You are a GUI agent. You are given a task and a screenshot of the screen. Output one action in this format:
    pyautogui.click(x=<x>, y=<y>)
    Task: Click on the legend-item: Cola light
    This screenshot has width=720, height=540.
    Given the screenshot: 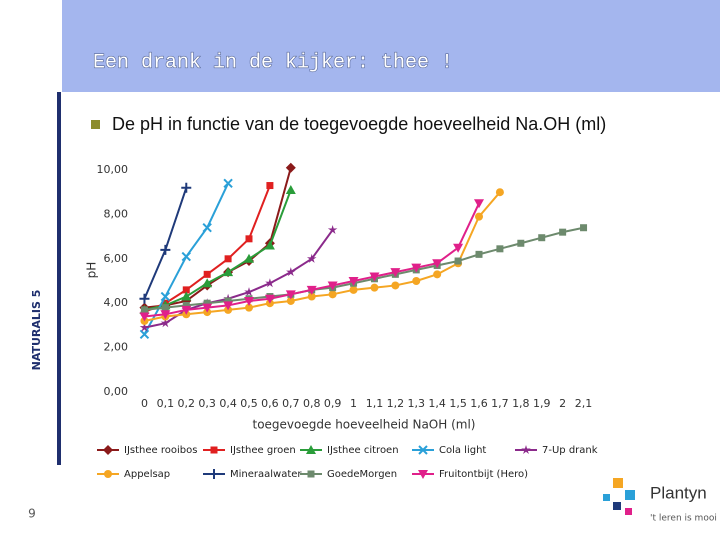 What is the action you would take?
    pyautogui.click(x=449, y=450)
    